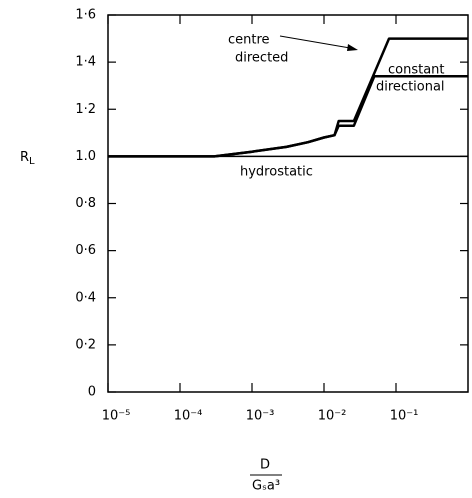 This screenshot has width=472, height=498. I want to click on arrow-head, so click(352, 47).